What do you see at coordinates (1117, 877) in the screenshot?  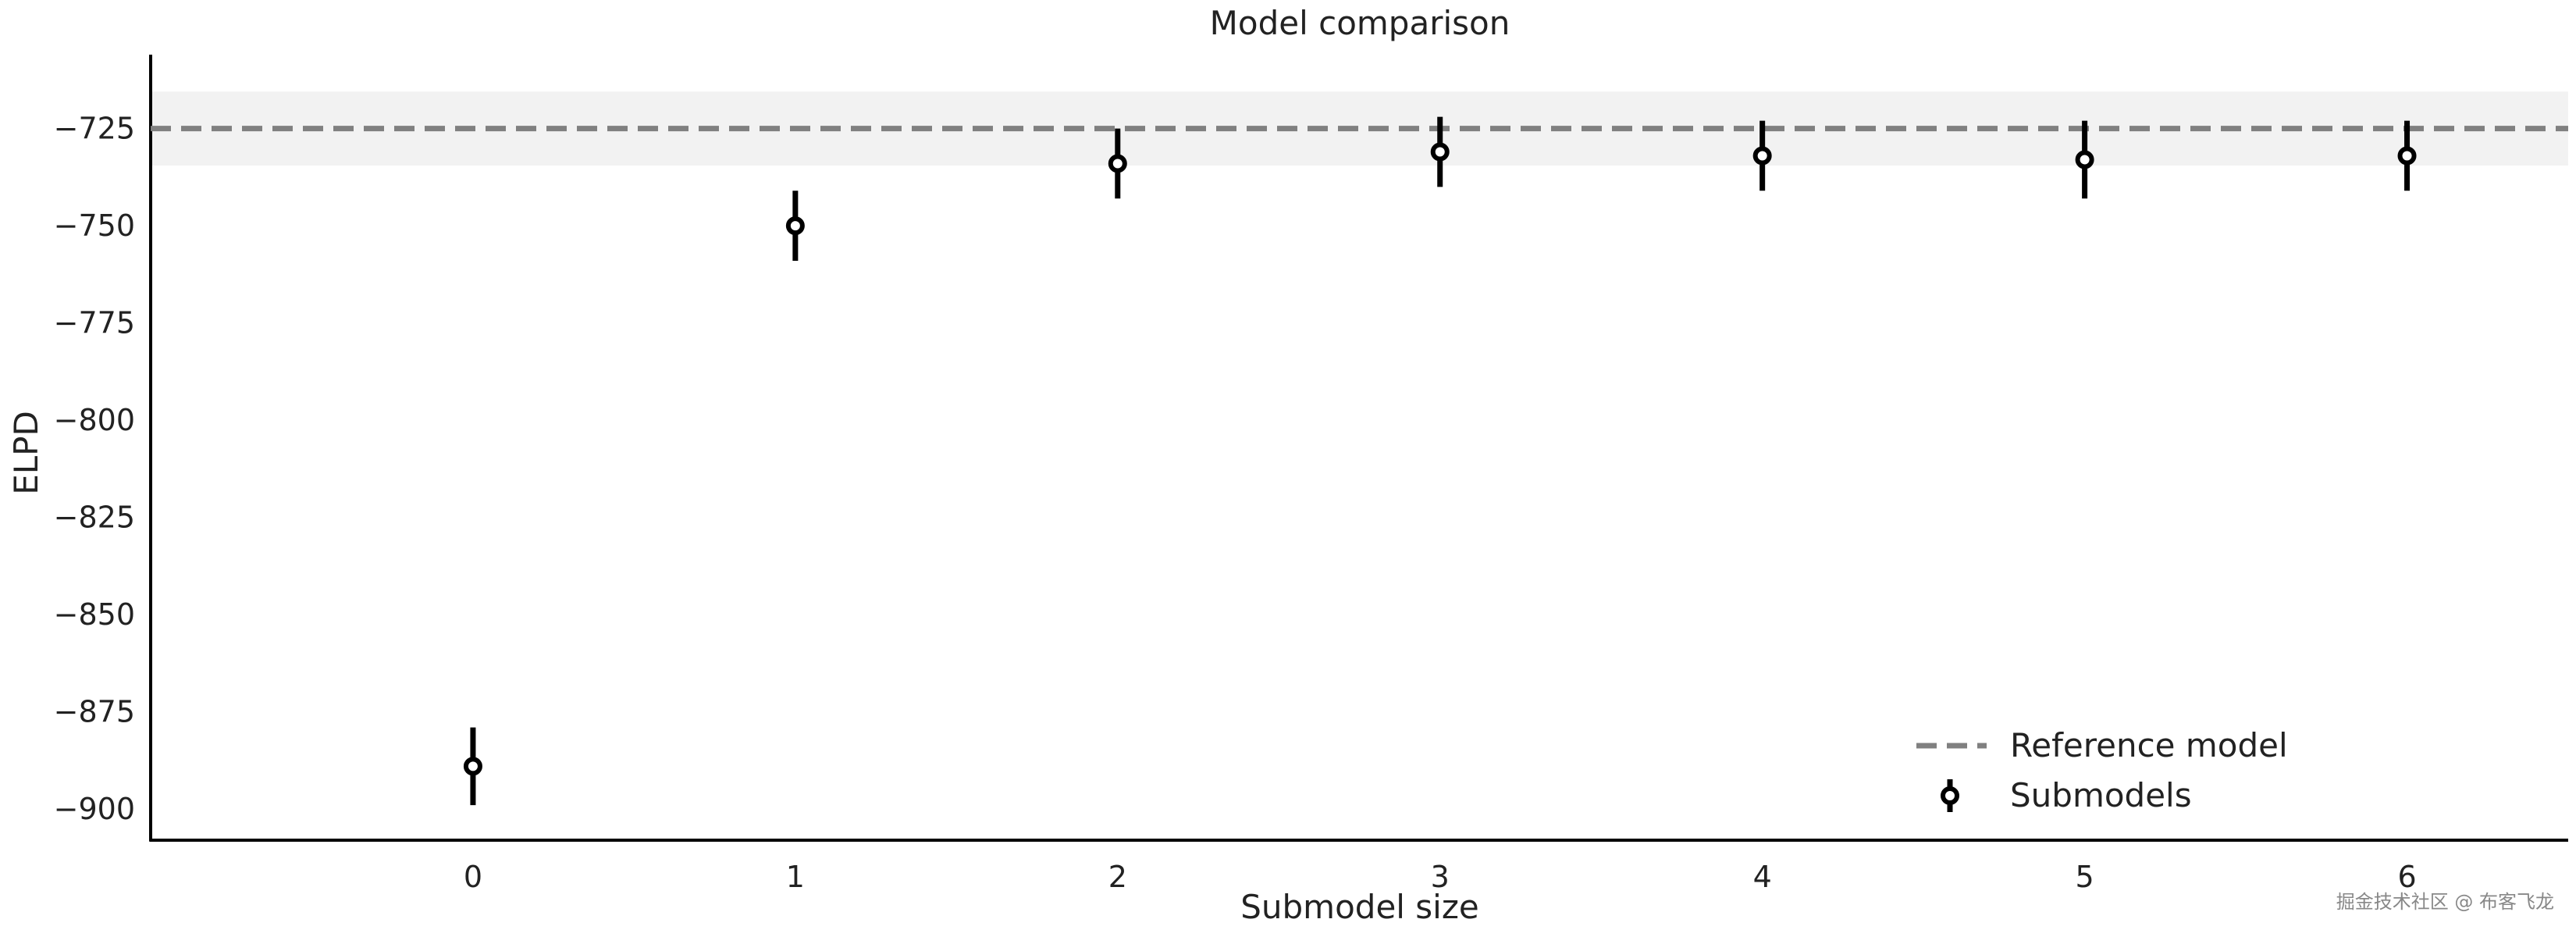 I see `x-tick-label-2: 2` at bounding box center [1117, 877].